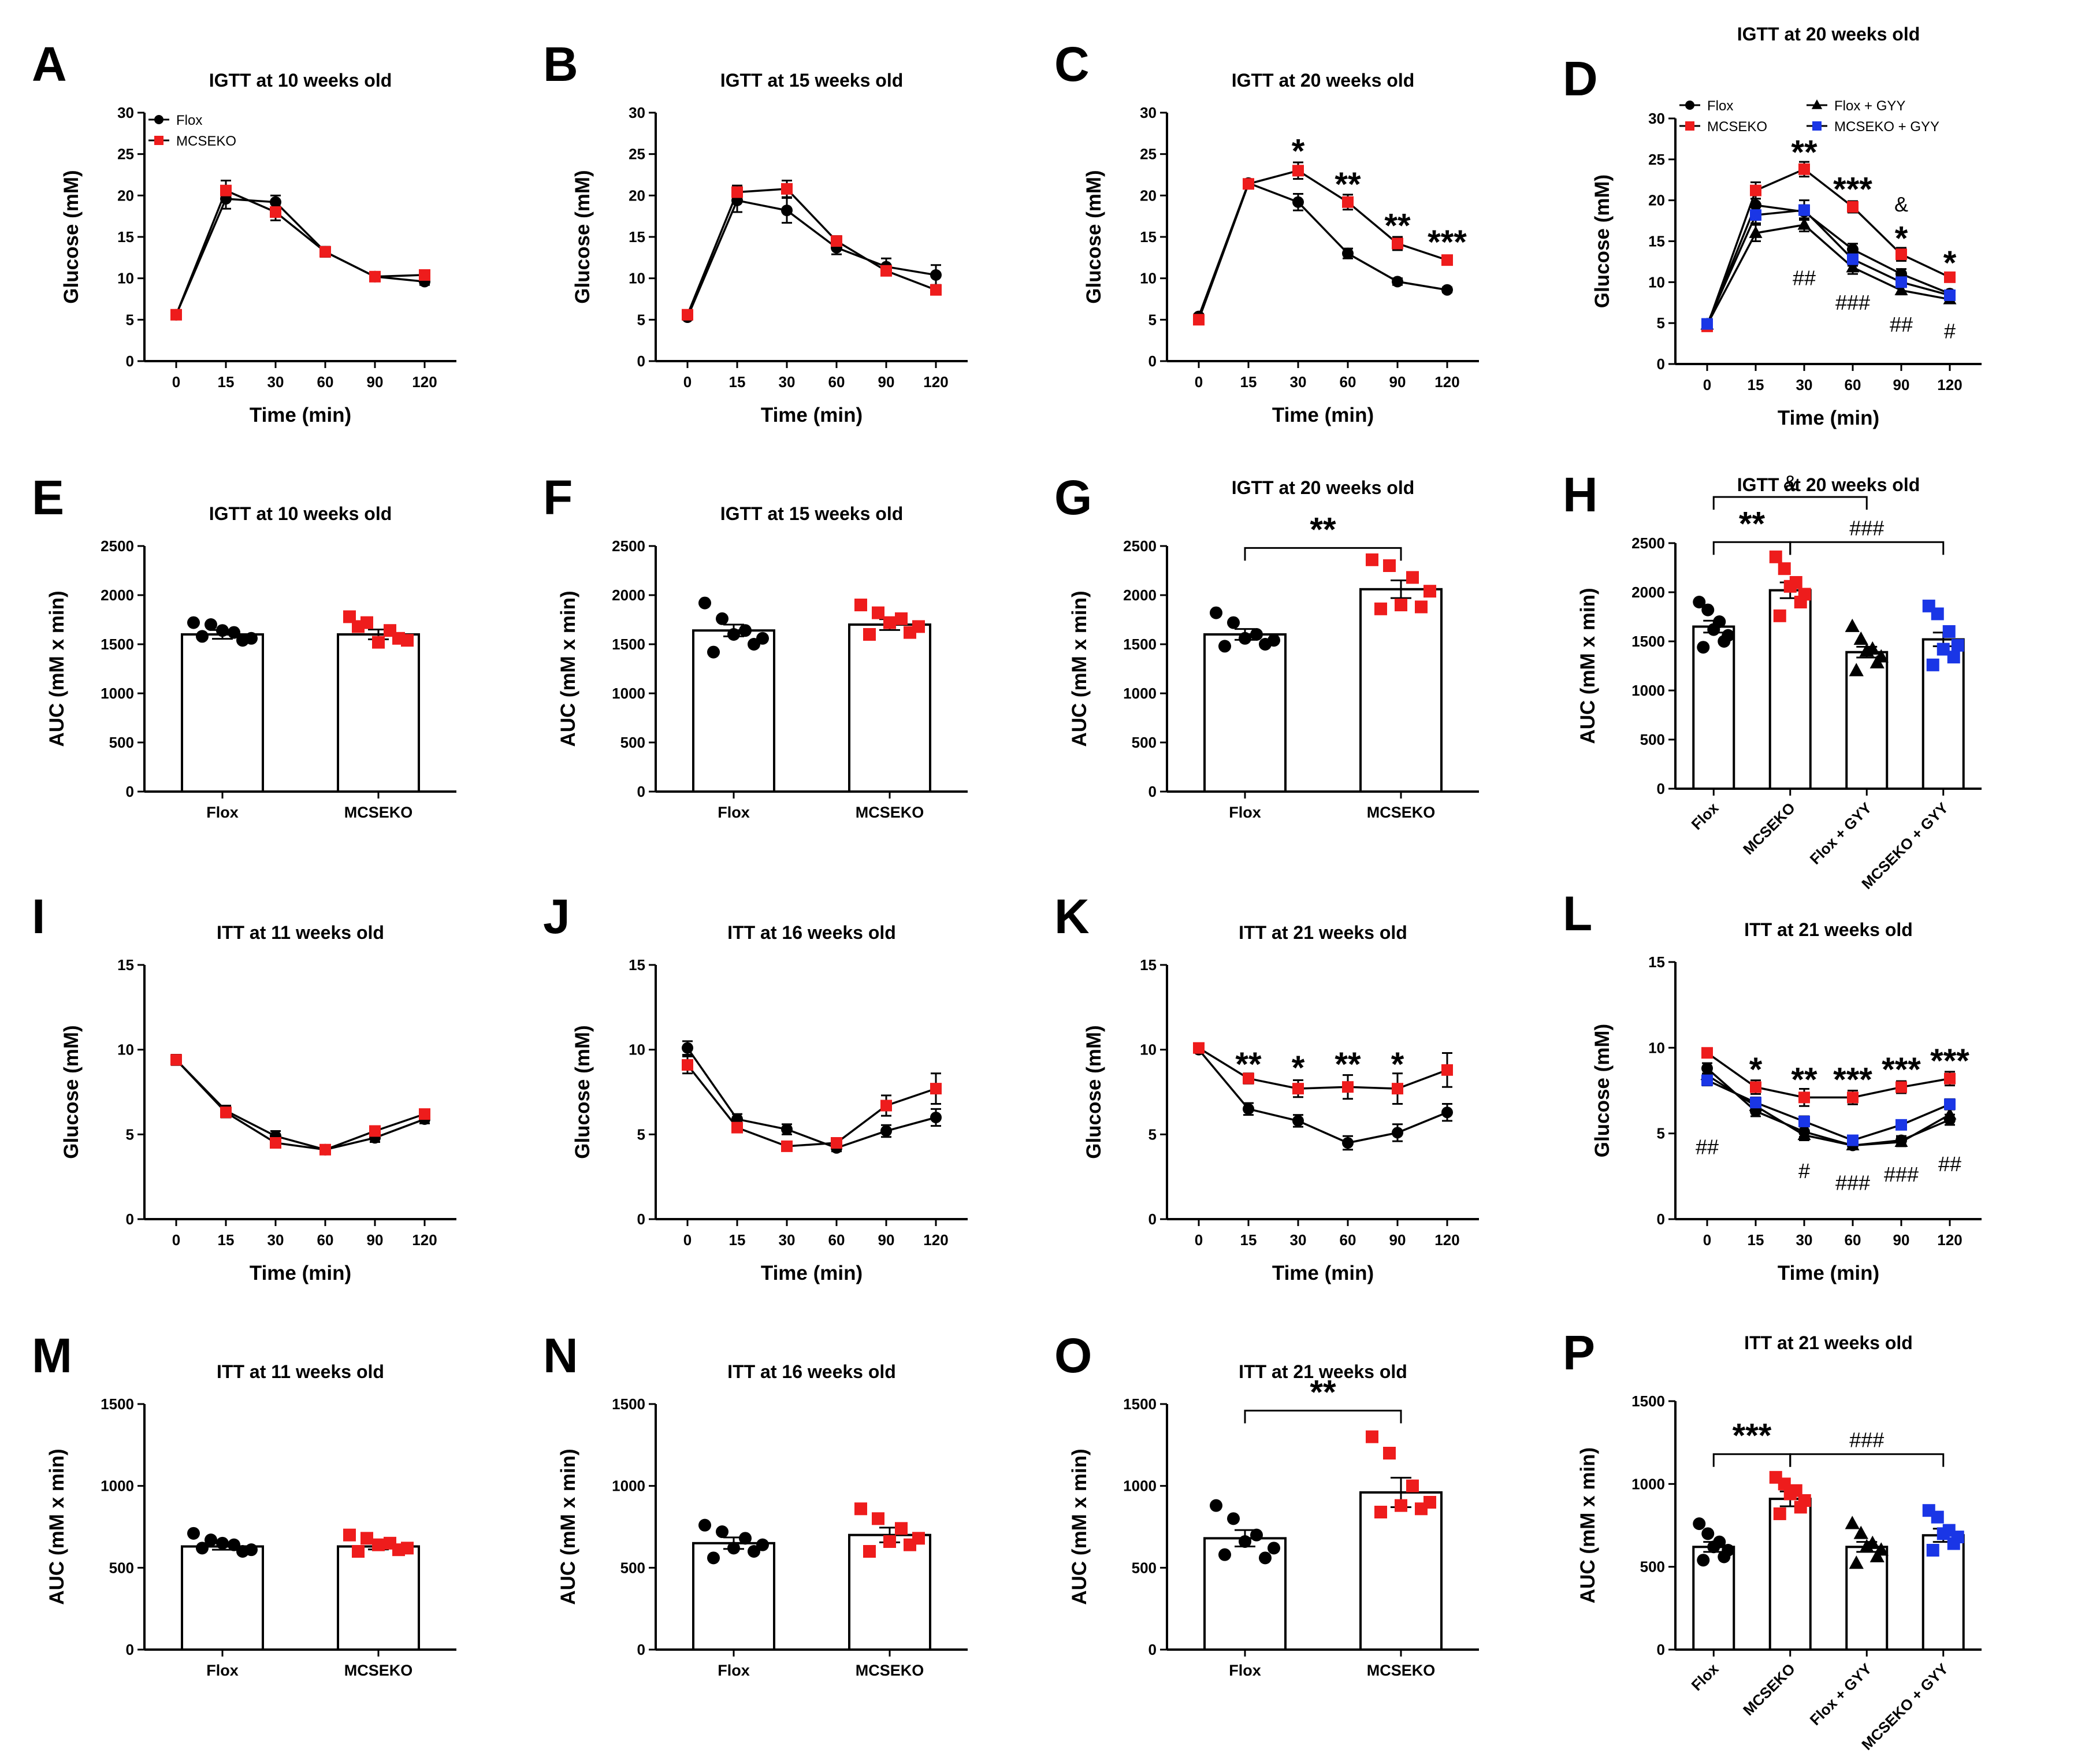 The height and width of the screenshot is (1764, 2100). Describe the element at coordinates (130, 1134) in the screenshot. I see `y-tick-label: 5` at that location.